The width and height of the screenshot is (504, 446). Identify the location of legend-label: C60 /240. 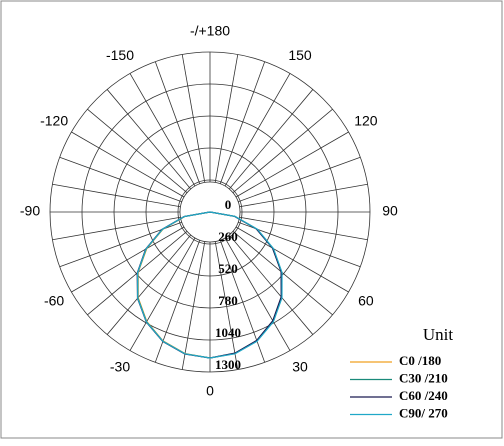
(423, 395).